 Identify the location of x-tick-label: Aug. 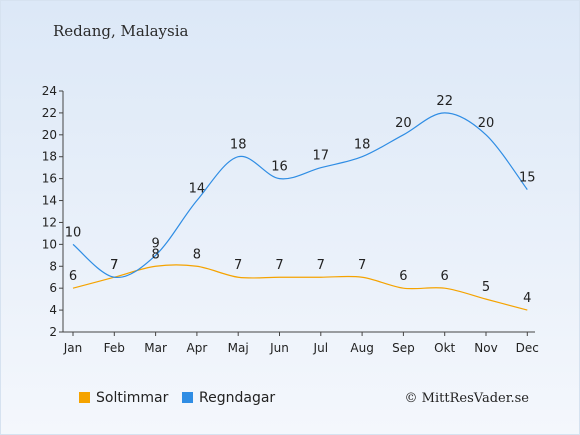
(361, 348).